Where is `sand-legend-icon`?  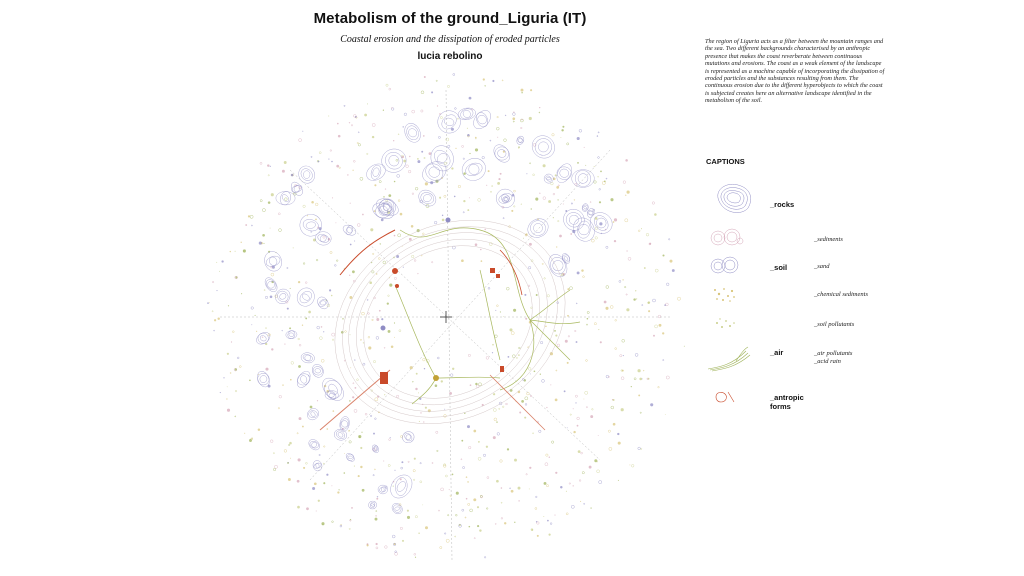 sand-legend-icon is located at coordinates (724, 265).